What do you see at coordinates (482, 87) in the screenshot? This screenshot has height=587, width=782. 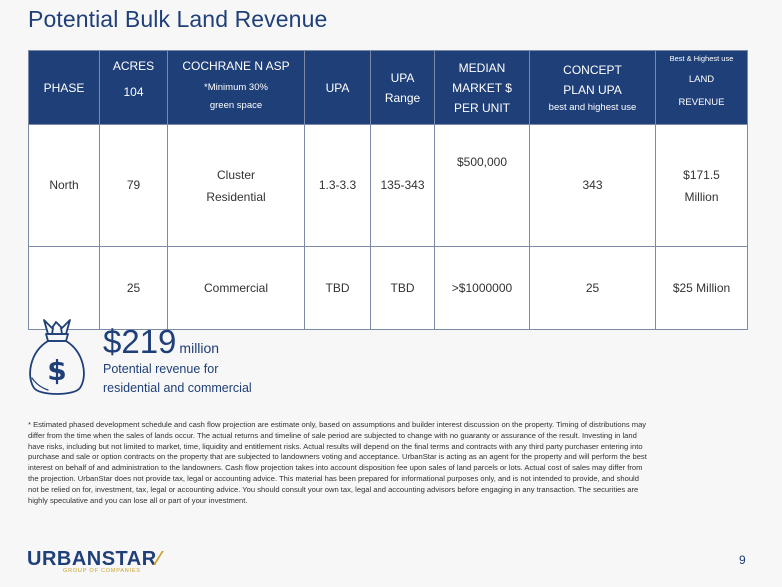 I see `header-median-market: MEDIAN MARKET $ PER UNIT` at bounding box center [482, 87].